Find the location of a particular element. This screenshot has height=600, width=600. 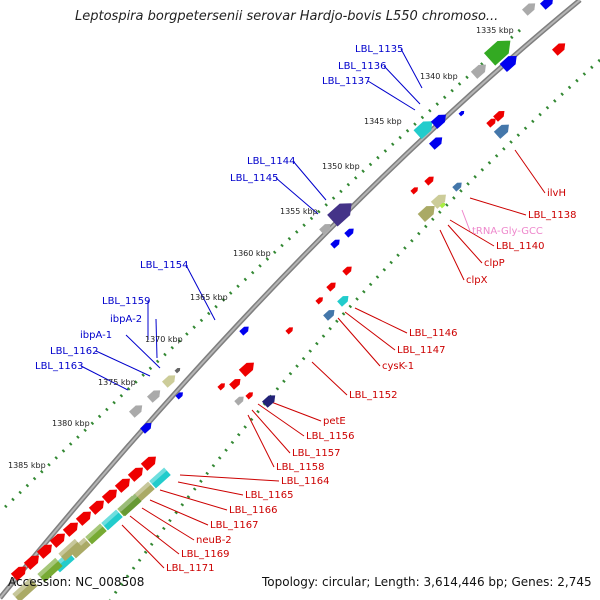

reverse-gene-label: LBL_1167 is located at coordinates (234, 525).